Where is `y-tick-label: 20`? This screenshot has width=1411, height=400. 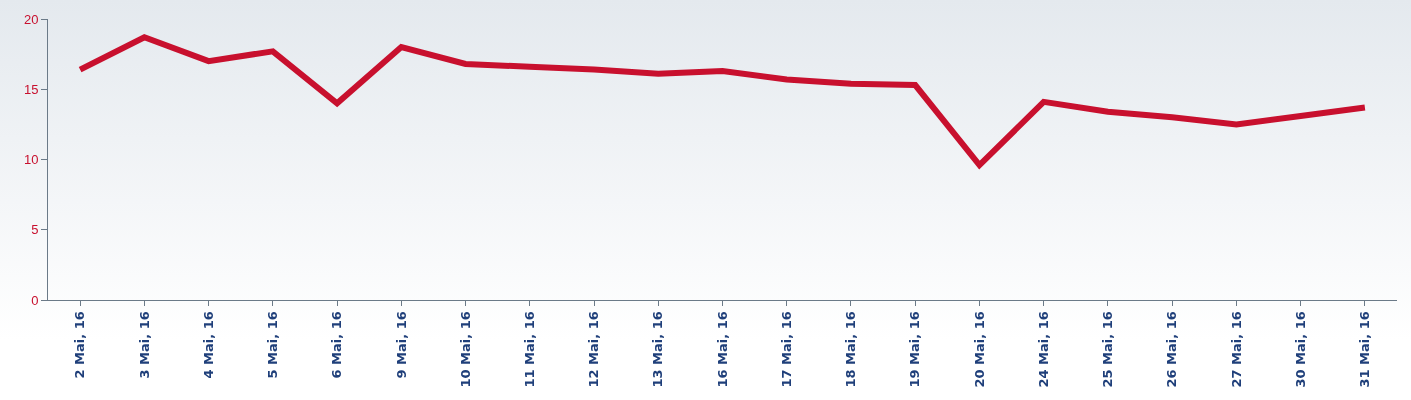
y-tick-label: 20 is located at coordinates (31, 19).